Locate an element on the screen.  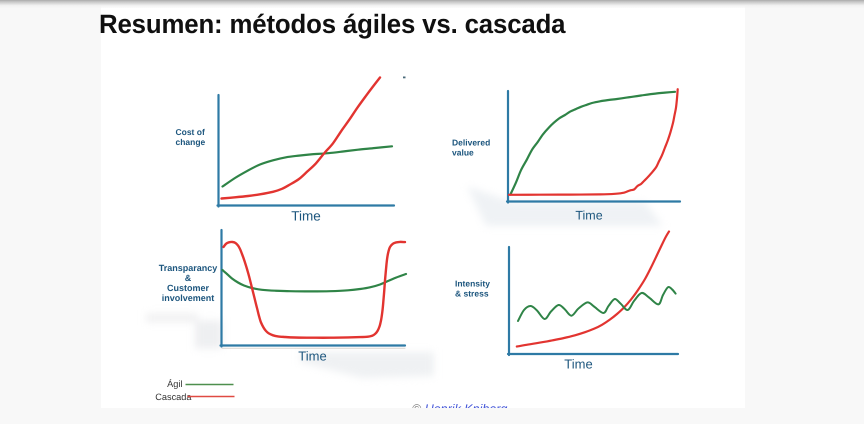
svg-text: Cascada is located at coordinates (173, 397).